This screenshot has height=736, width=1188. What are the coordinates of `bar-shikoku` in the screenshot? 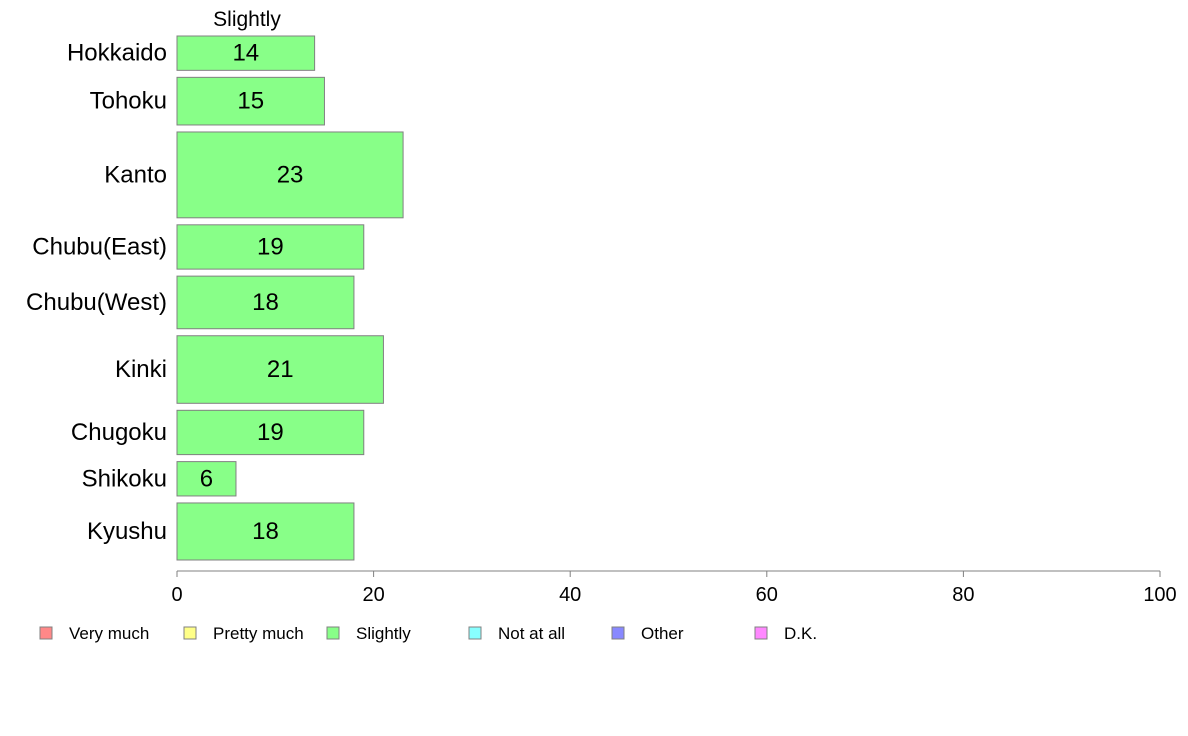 It's located at (206, 479).